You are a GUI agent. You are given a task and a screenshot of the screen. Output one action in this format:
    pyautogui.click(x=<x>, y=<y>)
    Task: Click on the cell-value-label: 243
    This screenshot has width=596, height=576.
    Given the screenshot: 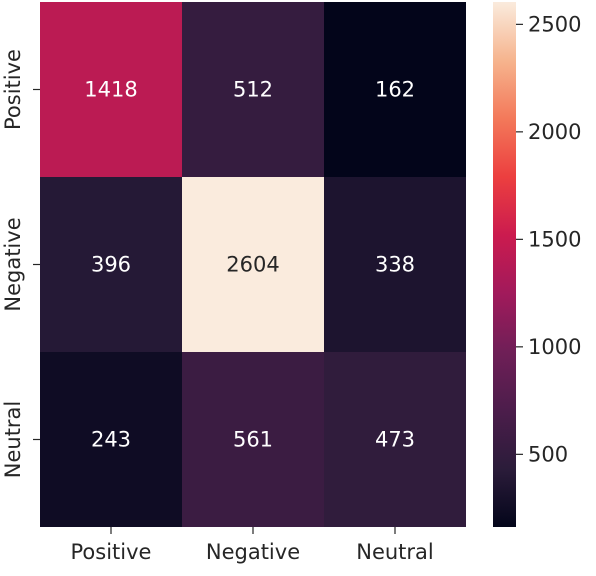 What is the action you would take?
    pyautogui.click(x=111, y=440)
    